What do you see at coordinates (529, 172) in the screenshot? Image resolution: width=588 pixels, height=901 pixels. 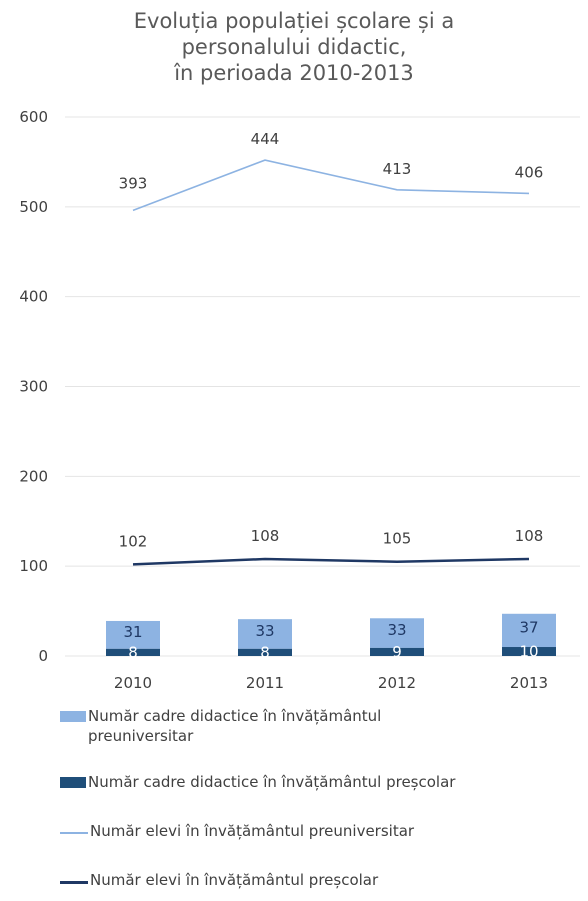 I see `line-data-label: 406` at bounding box center [529, 172].